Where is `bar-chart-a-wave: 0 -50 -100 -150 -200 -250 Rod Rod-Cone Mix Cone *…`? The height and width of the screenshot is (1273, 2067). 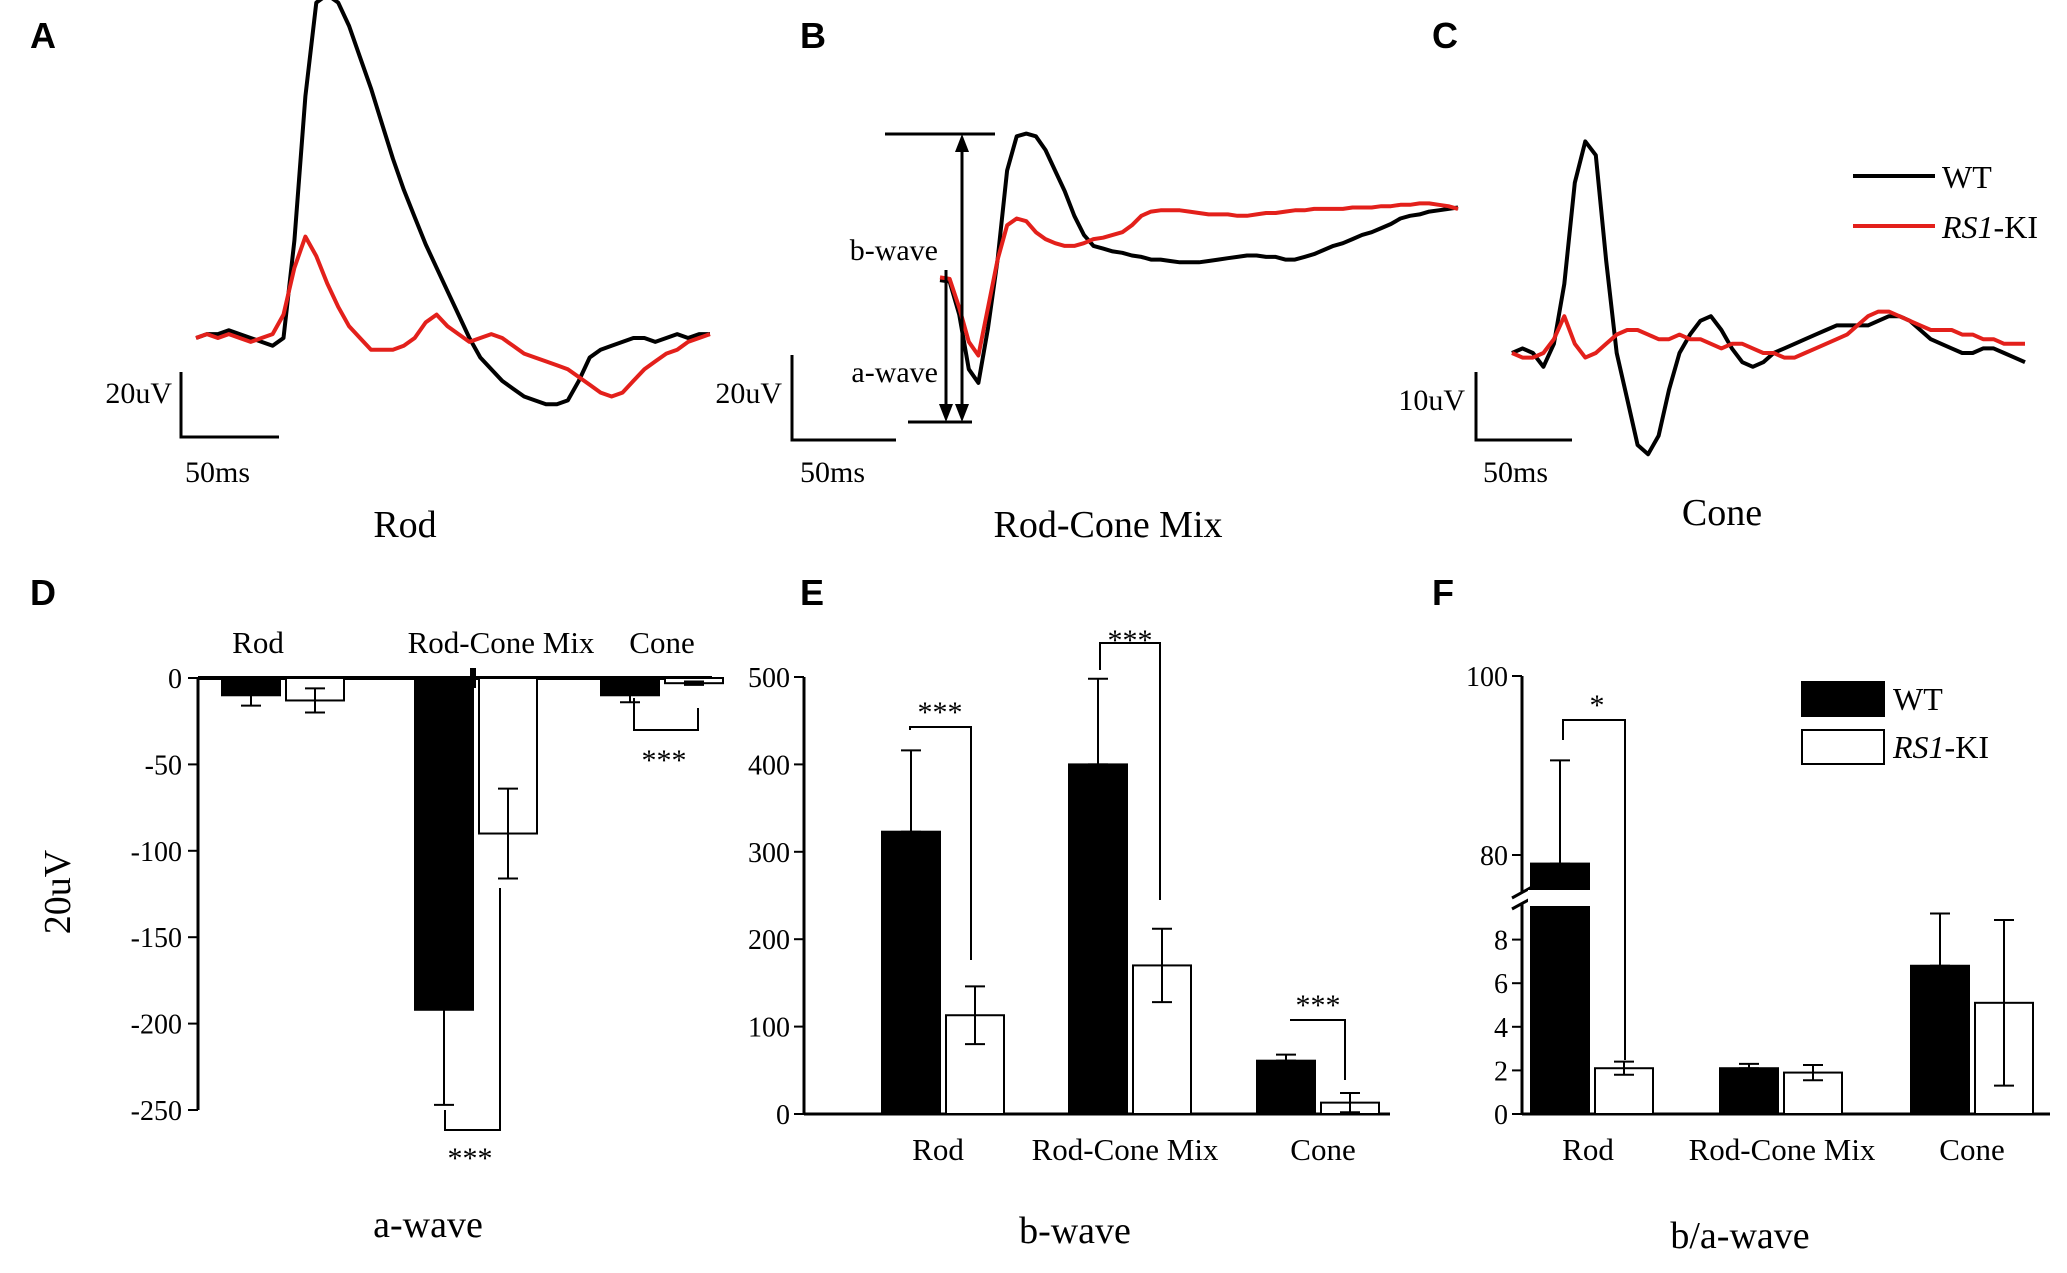
bar-chart-a-wave: 0 -50 -100 -150 -200 -250 Rod Rod-Cone Mix Cone *… is located at coordinates (427, 935).